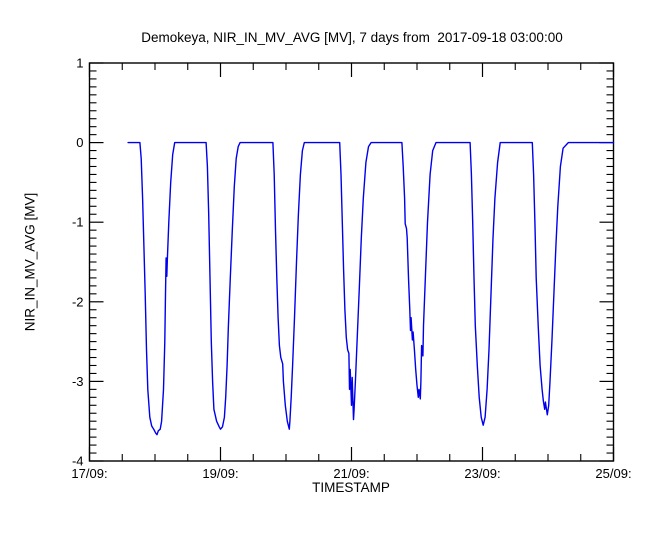  What do you see at coordinates (79, 63) in the screenshot?
I see `y-tick-label: 1` at bounding box center [79, 63].